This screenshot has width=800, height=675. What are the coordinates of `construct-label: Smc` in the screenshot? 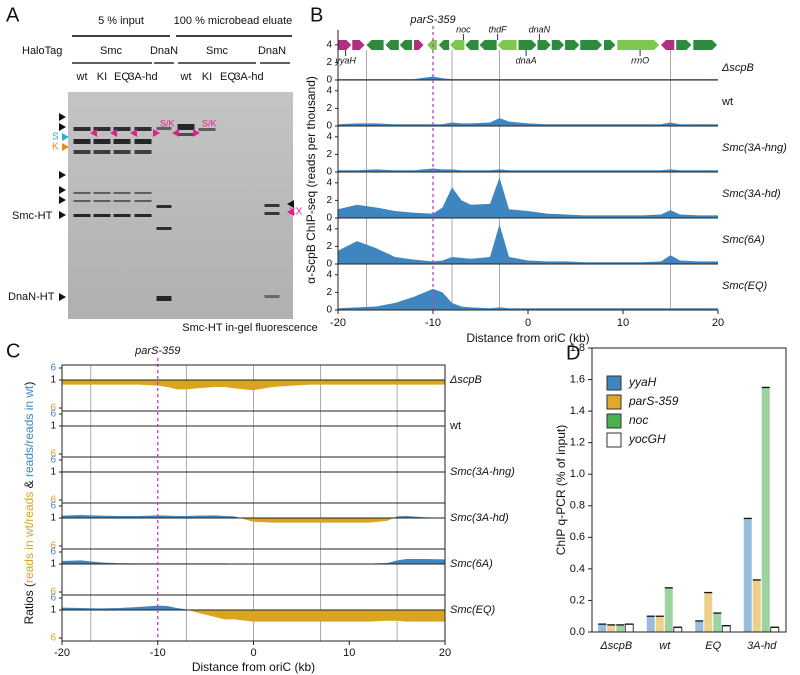 It's located at (111, 51).